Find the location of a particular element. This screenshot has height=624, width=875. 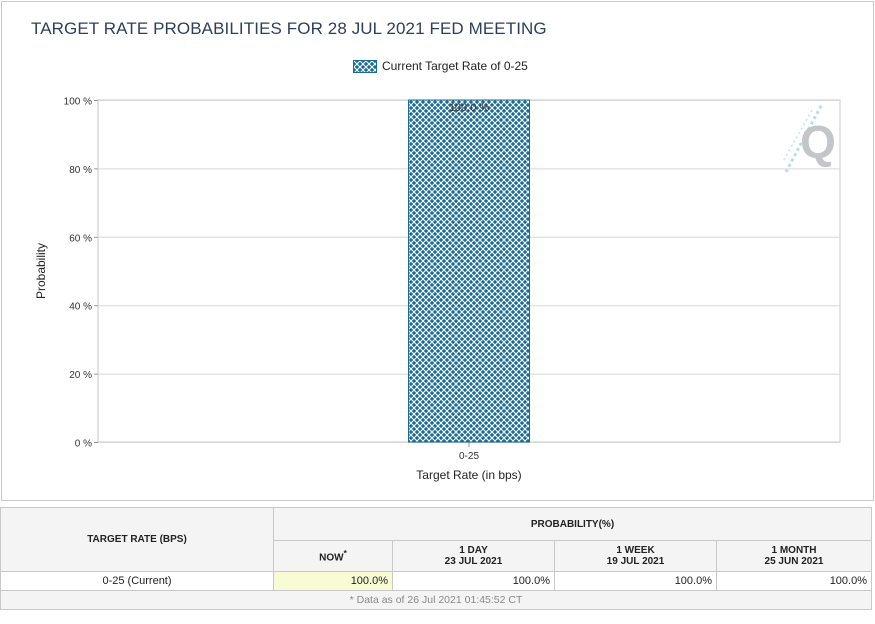

subheader-1-month-date: 25 JUN 2021 is located at coordinates (794, 561).